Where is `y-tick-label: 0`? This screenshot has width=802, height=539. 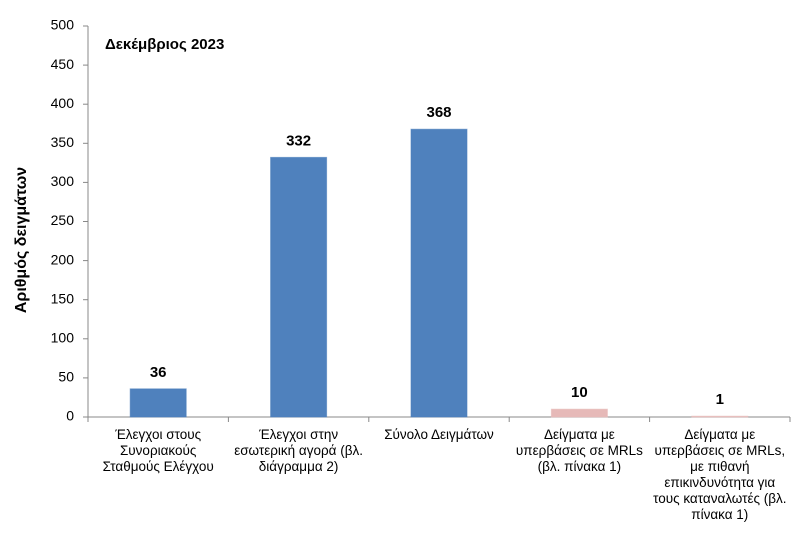 y-tick-label: 0 is located at coordinates (70, 416).